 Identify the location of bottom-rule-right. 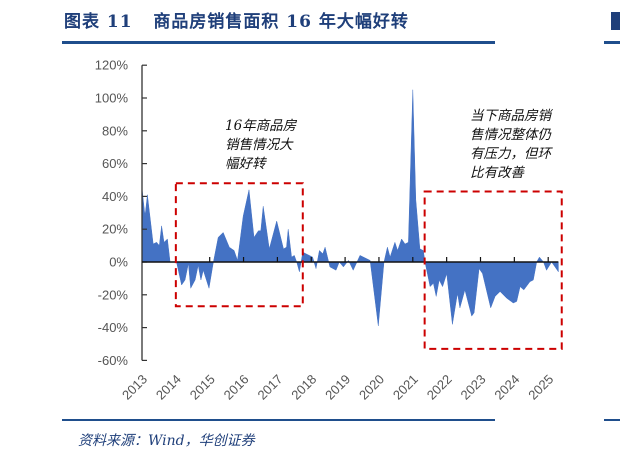
(612, 420).